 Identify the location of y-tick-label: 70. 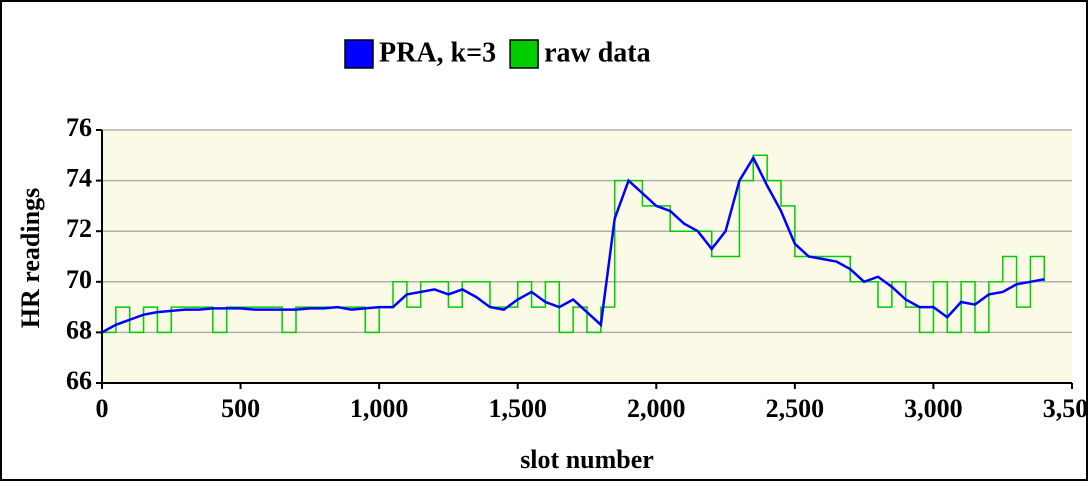
(79, 279).